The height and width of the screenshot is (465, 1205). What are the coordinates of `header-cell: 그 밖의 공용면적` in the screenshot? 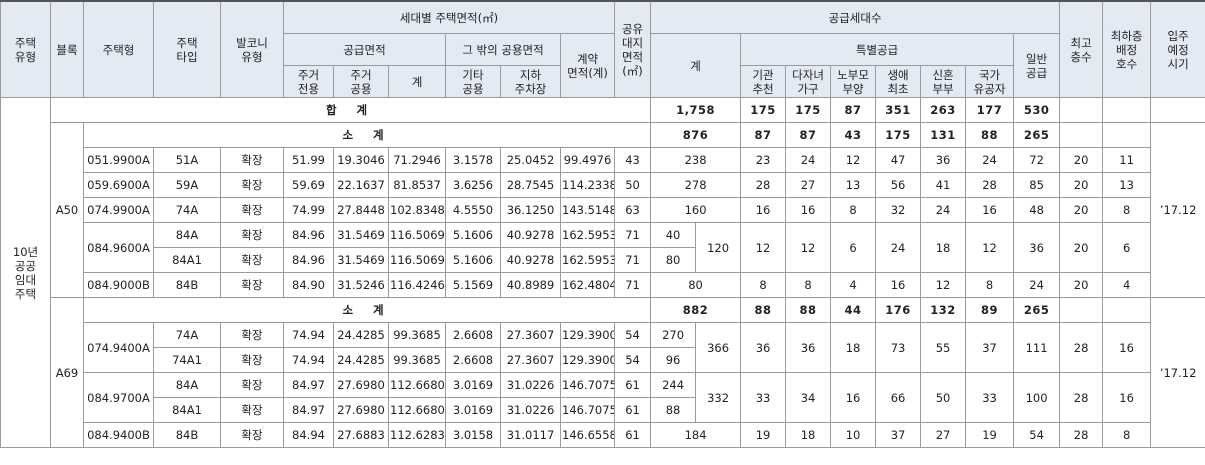 It's located at (503, 49).